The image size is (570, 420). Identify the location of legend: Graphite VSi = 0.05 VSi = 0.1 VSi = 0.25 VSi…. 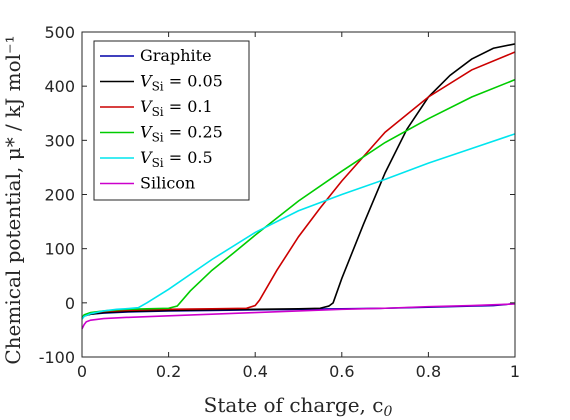
(171, 120).